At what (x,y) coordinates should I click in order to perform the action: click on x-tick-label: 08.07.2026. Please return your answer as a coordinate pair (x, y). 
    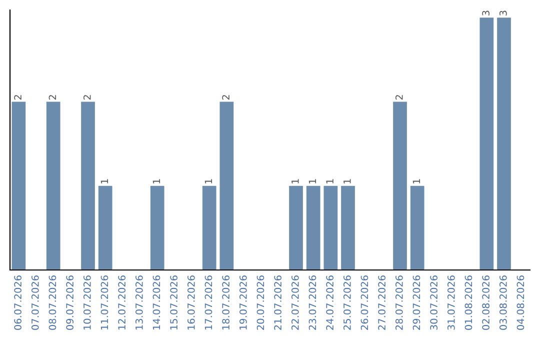
    Looking at the image, I should click on (52, 302).